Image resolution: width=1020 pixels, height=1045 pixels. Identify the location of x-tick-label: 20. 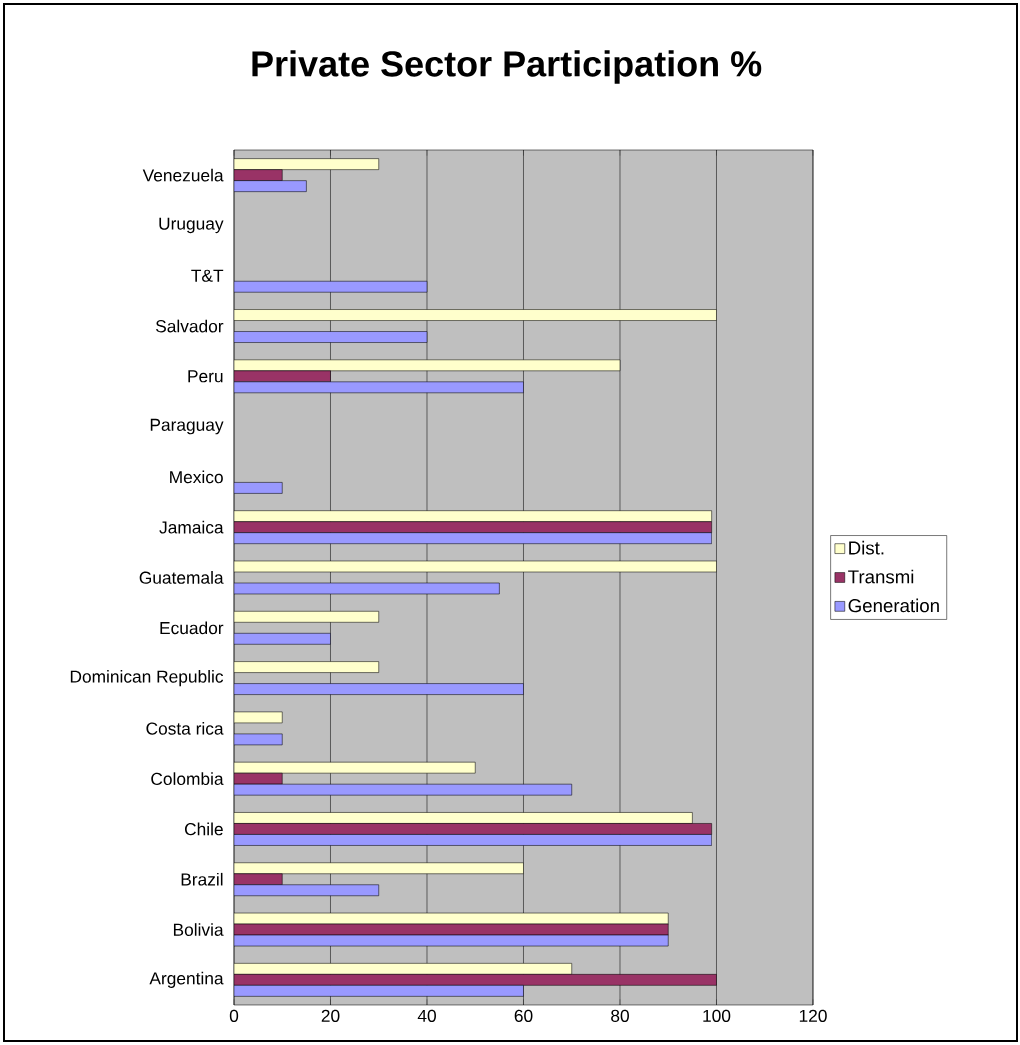
(330, 1015).